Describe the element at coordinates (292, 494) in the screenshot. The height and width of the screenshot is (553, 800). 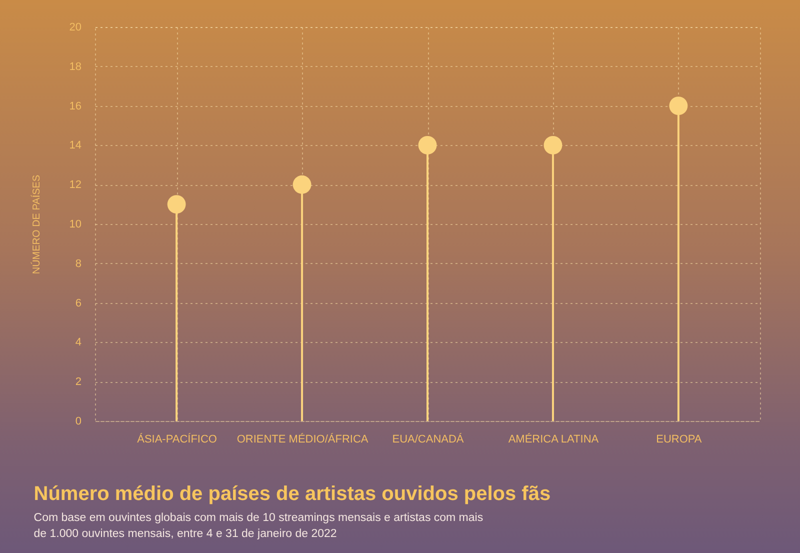
I see `text: Número médio de países de artistas ouvidos pelos fãs` at that location.